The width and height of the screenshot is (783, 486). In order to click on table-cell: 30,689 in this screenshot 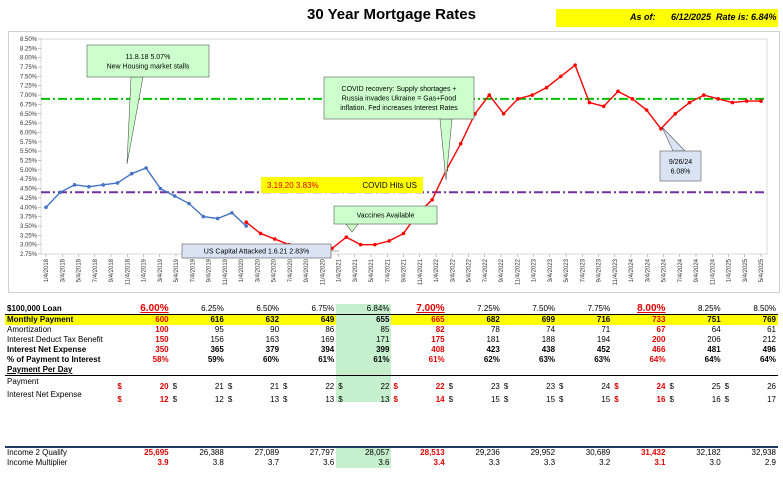, I will do `click(585, 452)`.